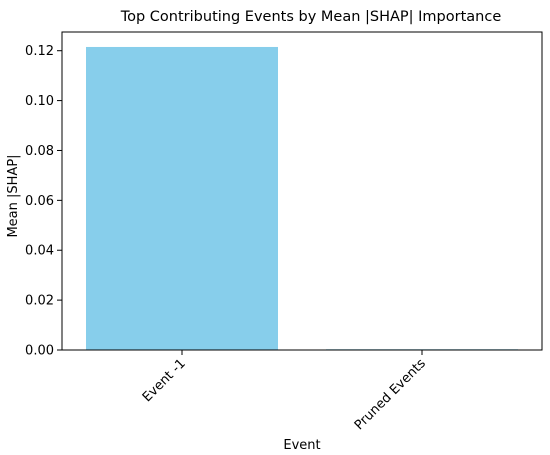 This screenshot has height=455, width=550. I want to click on y-tick-label: 0.02, so click(39, 301).